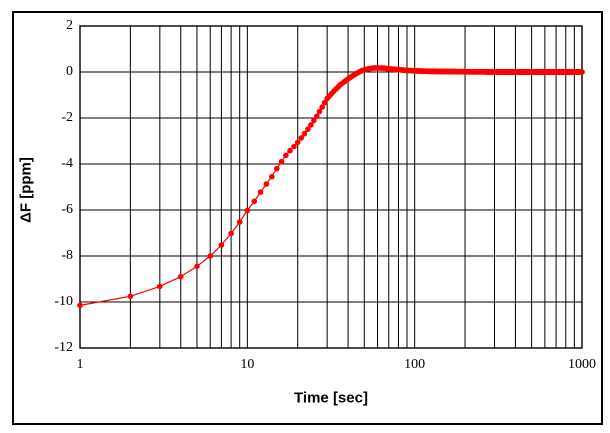 The image size is (610, 433). I want to click on y-tick-label: -12, so click(63, 347).